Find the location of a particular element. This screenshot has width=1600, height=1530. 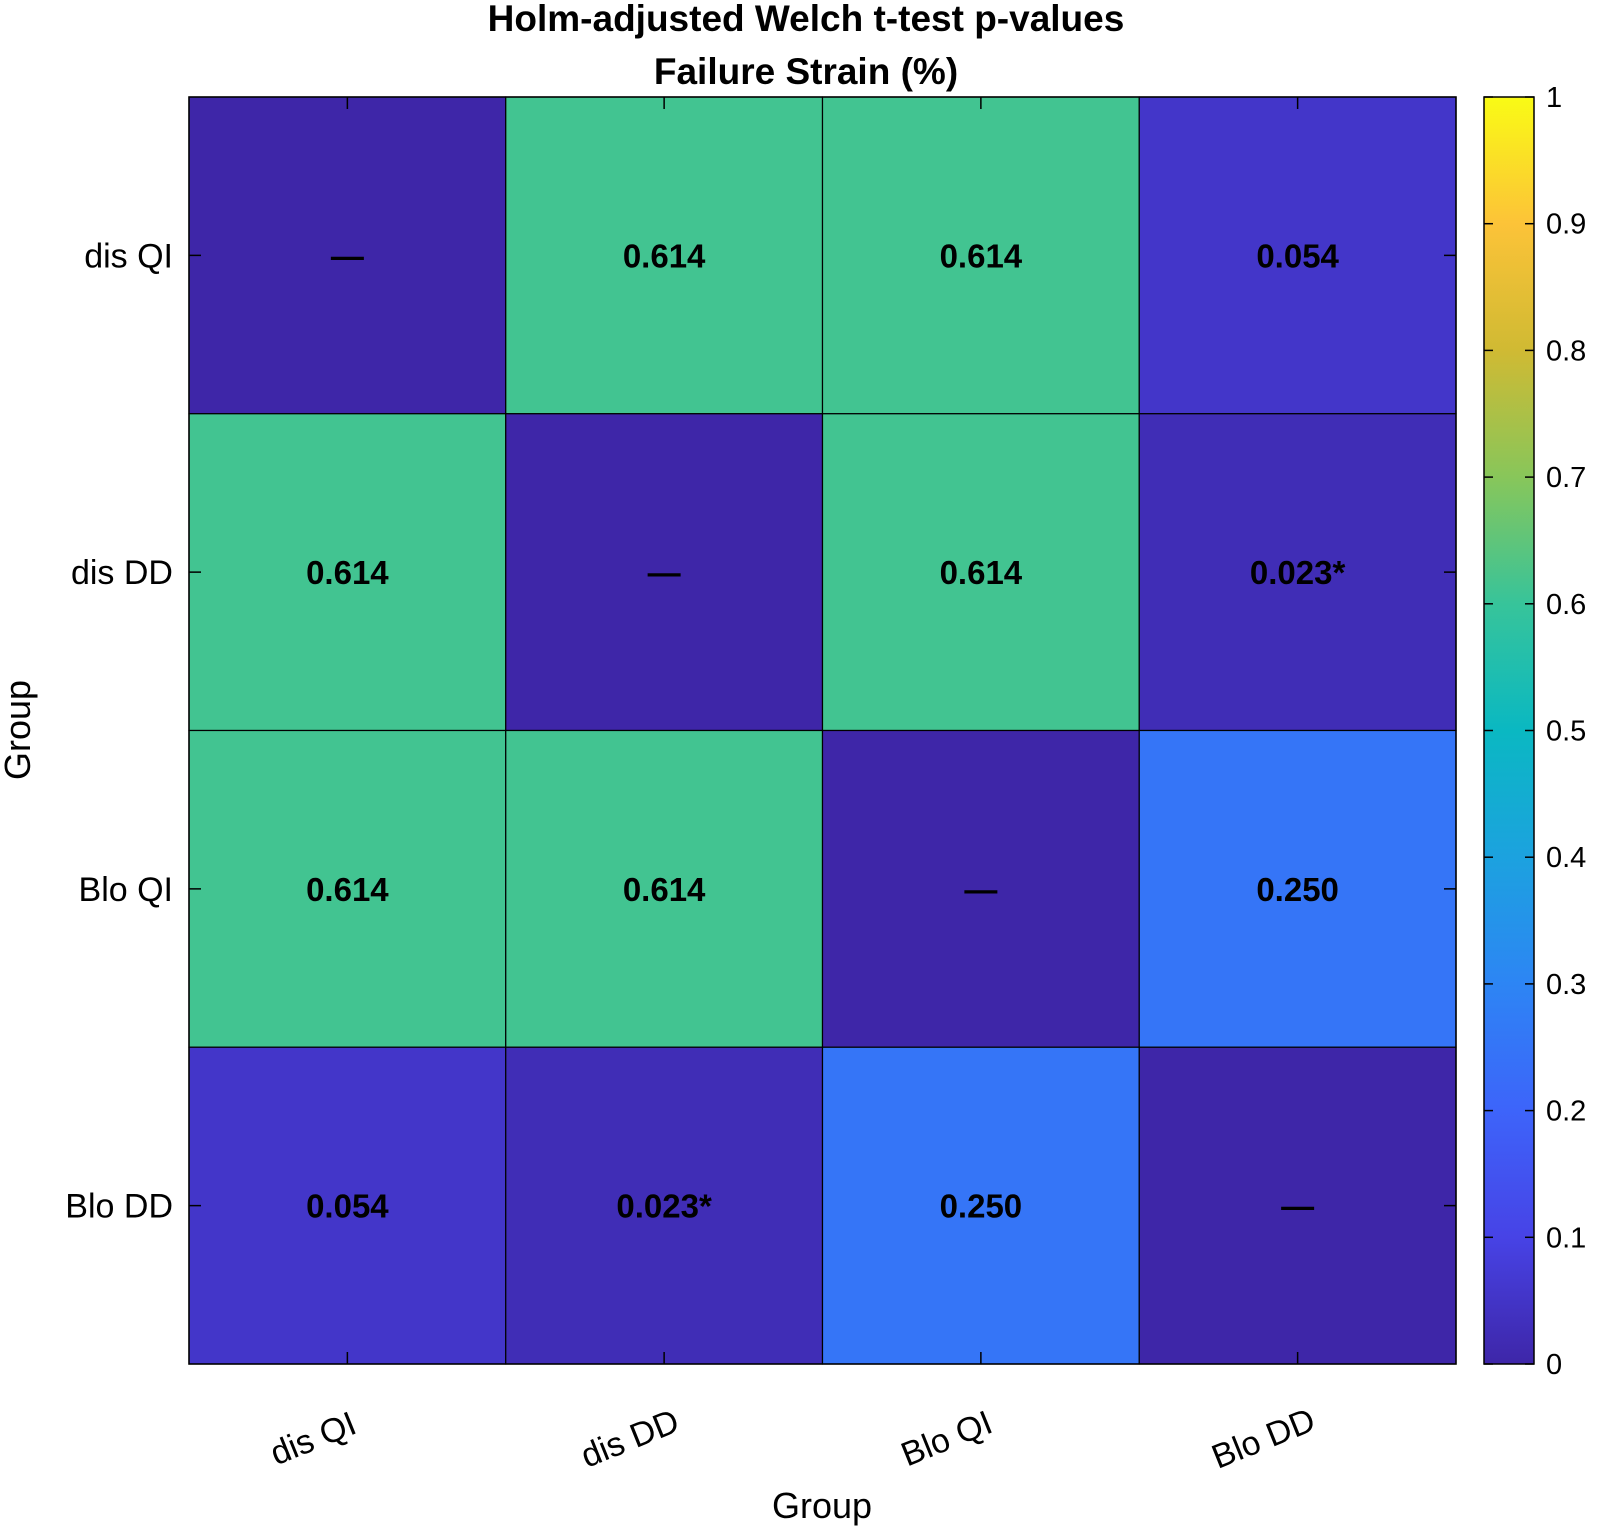

y-tick-label: Blo QI is located at coordinates (126, 890).